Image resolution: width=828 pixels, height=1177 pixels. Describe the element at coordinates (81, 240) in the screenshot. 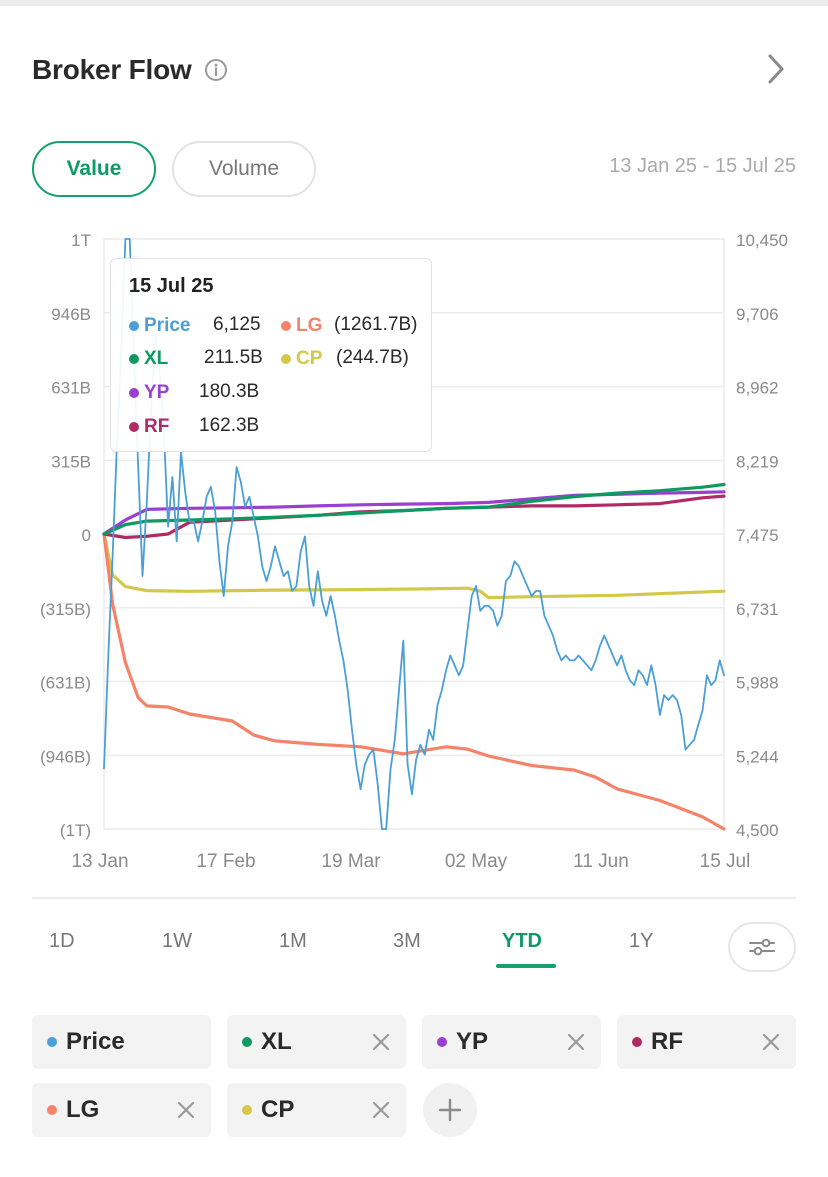

I see `y-left-tick-label: 1T` at that location.